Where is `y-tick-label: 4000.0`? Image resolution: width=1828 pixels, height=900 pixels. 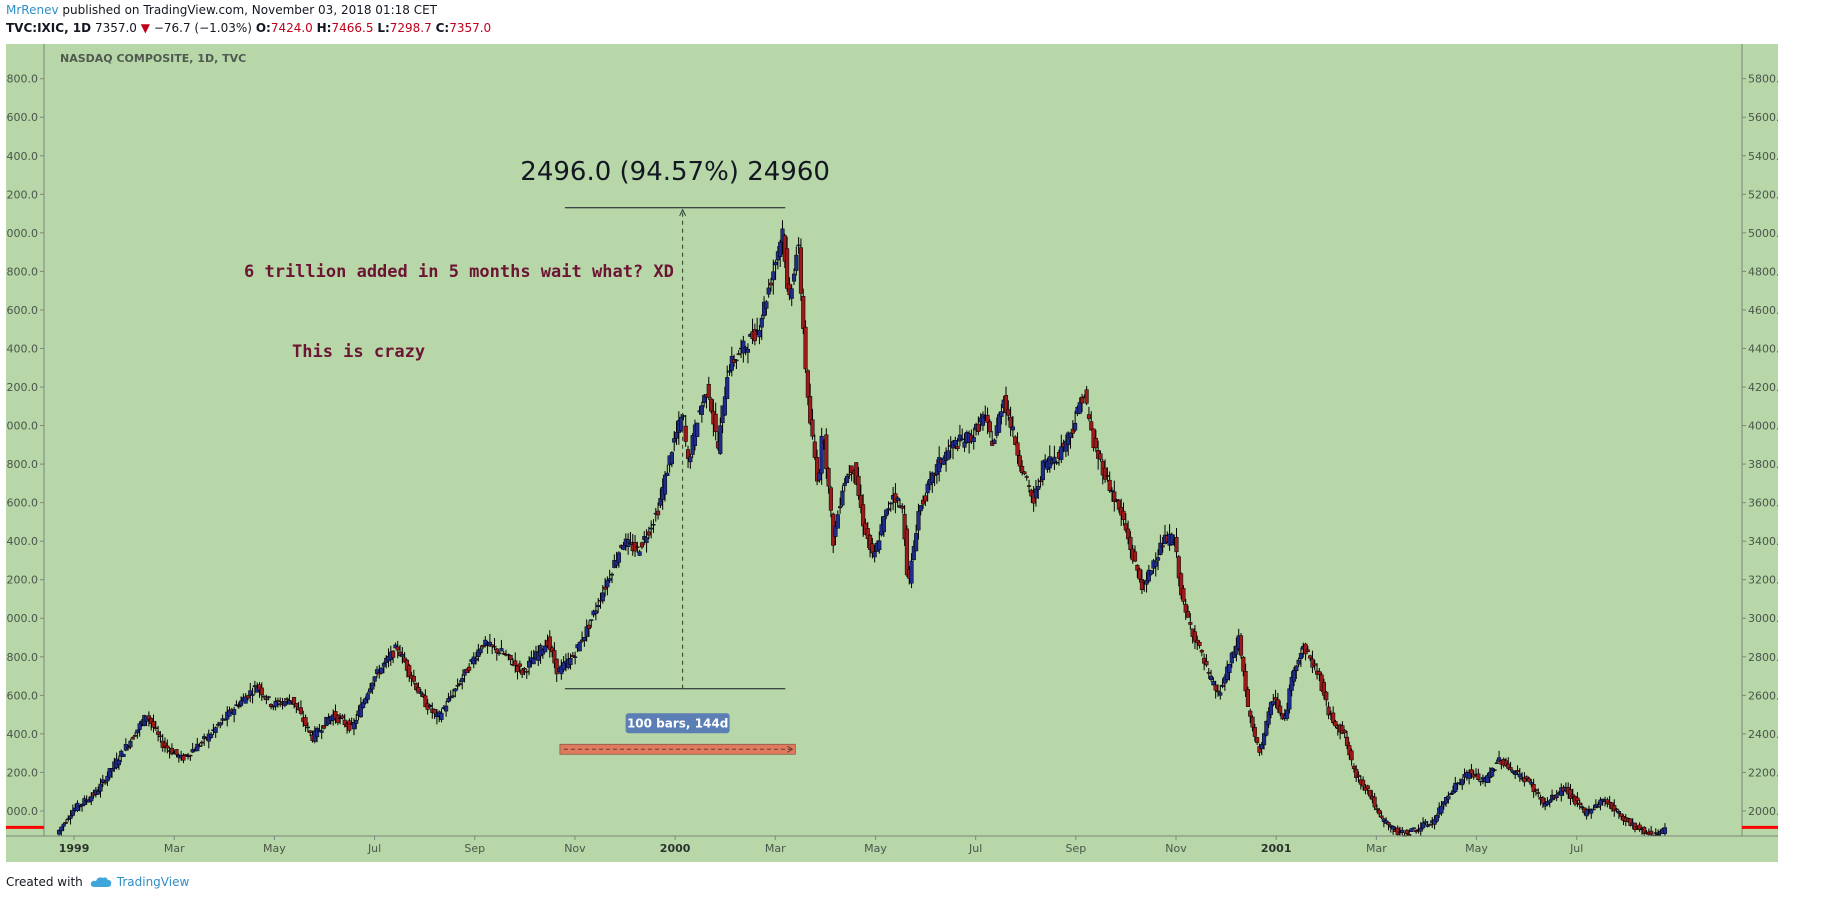 y-tick-label: 4000.0 is located at coordinates (22, 426).